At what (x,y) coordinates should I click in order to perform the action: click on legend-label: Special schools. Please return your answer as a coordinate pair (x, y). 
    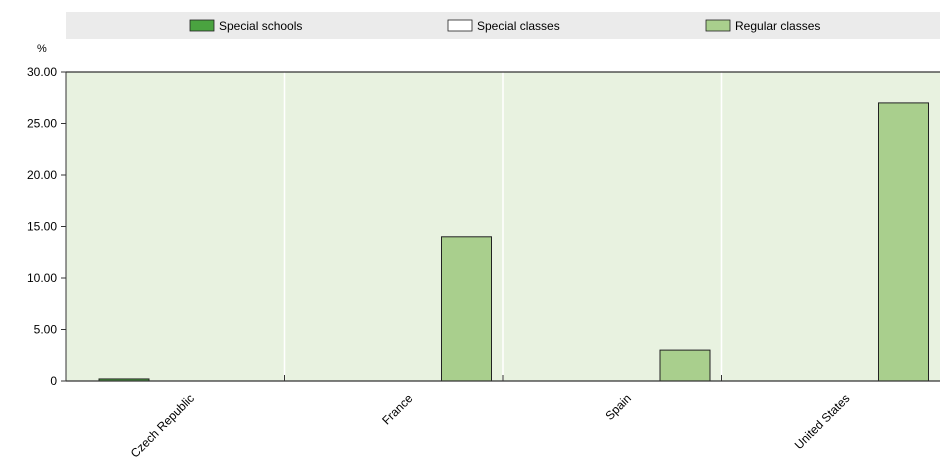
    Looking at the image, I should click on (260, 26).